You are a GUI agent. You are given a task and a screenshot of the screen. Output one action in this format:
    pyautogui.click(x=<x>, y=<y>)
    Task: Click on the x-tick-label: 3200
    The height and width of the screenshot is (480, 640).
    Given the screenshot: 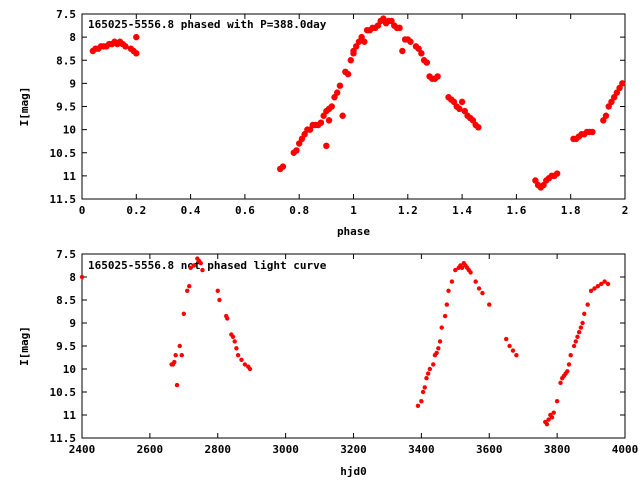 What is the action you would take?
    pyautogui.click(x=353, y=449)
    